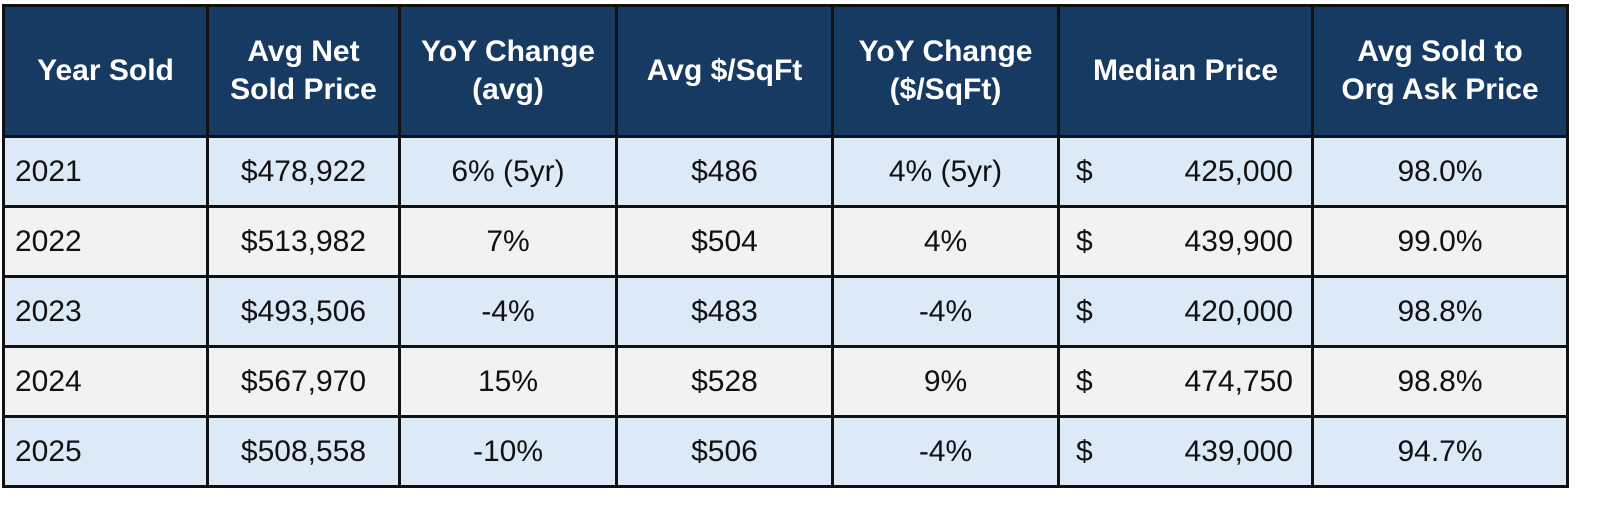  Describe the element at coordinates (303, 381) in the screenshot. I see `table-cell: $567,970` at that location.